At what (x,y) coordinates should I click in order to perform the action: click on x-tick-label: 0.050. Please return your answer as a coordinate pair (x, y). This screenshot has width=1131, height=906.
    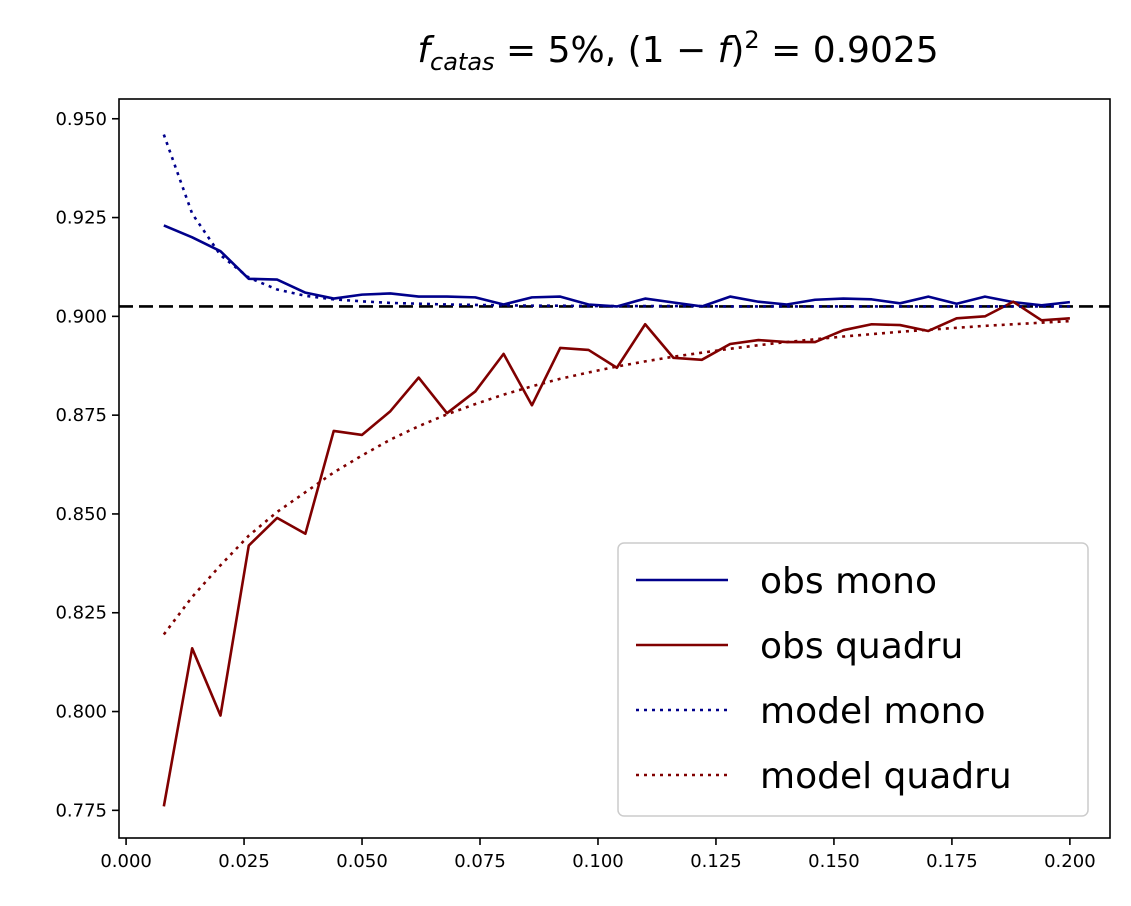
    Looking at the image, I should click on (362, 861).